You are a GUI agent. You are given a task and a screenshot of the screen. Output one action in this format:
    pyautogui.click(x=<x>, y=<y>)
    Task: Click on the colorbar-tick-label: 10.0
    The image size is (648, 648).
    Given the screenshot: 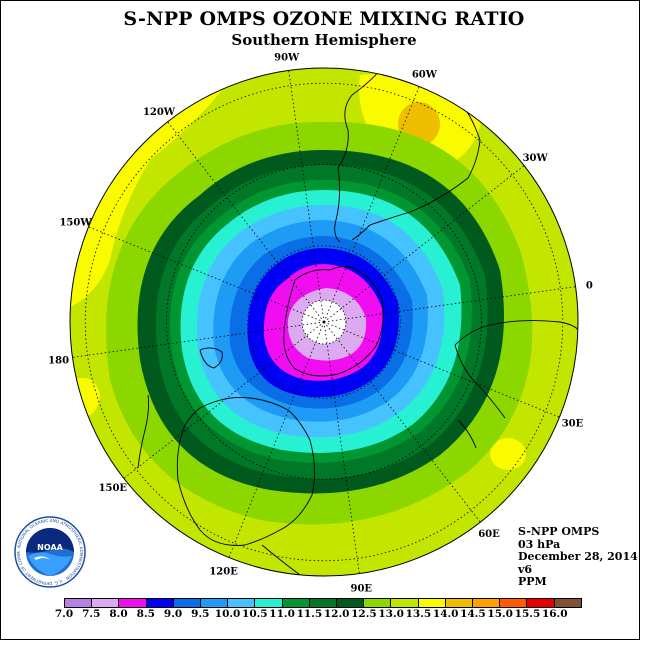 What is the action you would take?
    pyautogui.click(x=227, y=614)
    